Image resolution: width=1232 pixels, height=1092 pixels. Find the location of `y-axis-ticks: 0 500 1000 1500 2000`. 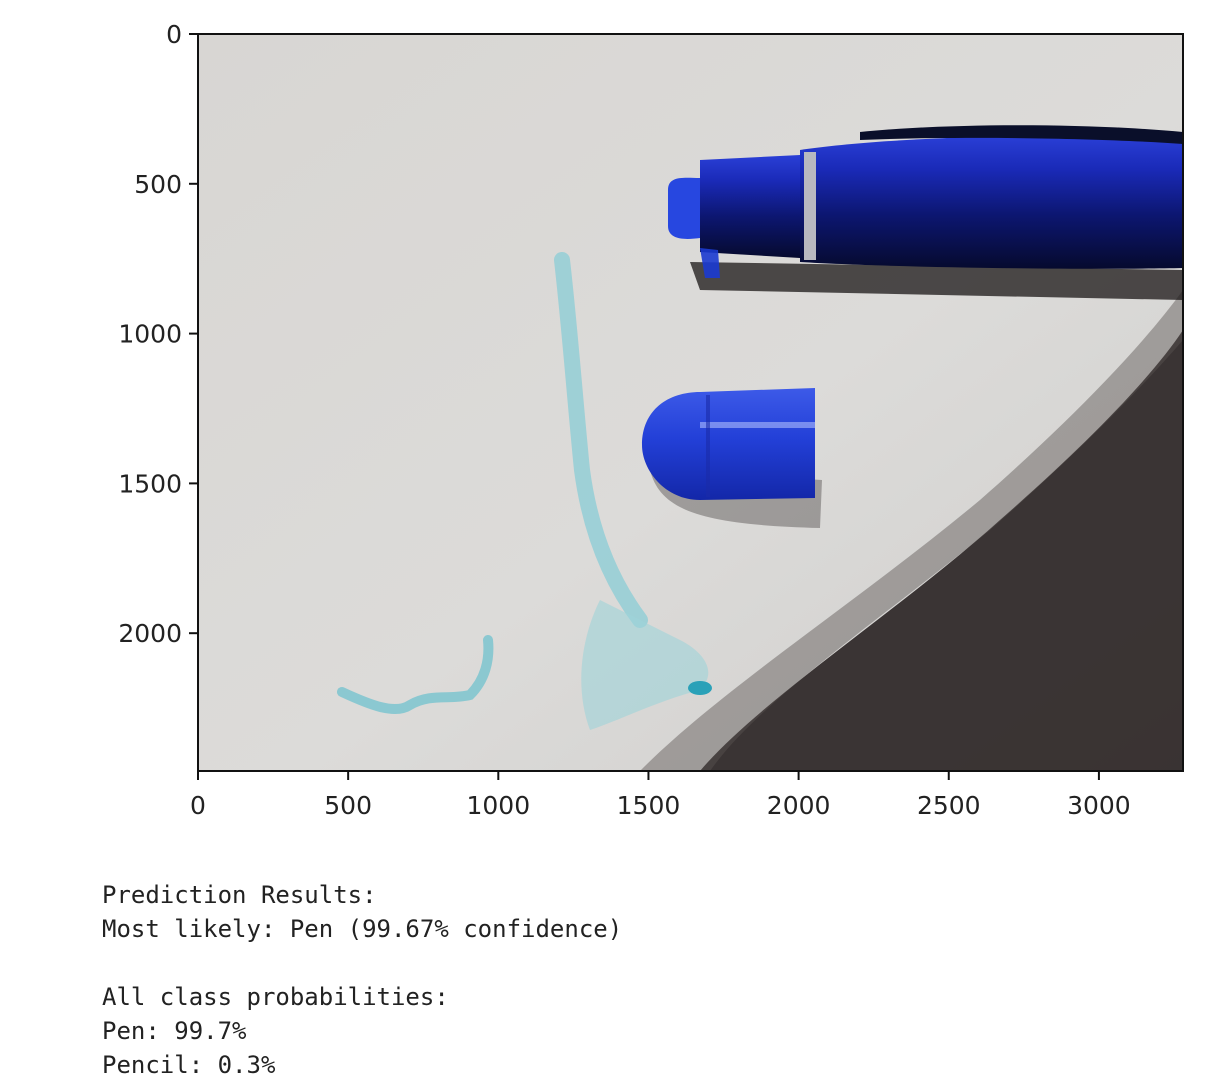

y-axis-ticks: 0 500 1000 1500 2000 is located at coordinates (158, 334).